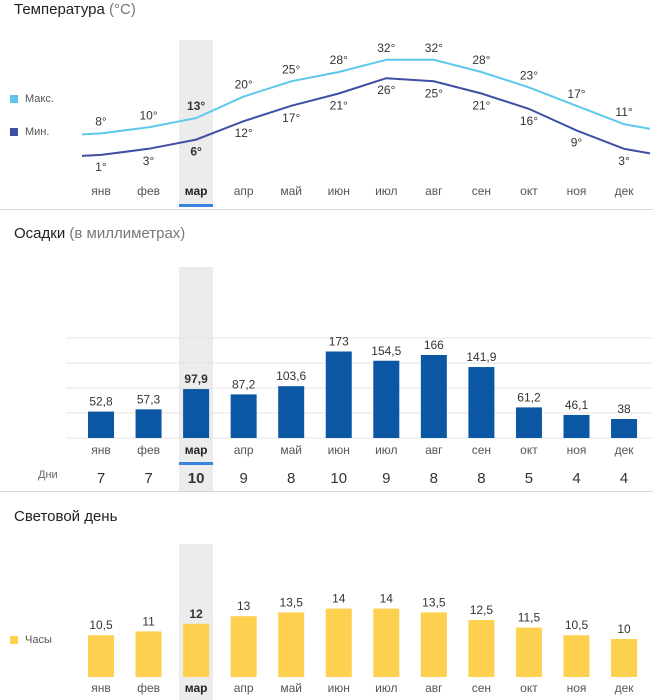  What do you see at coordinates (386, 90) in the screenshot?
I see `min-temp-label: 26°` at bounding box center [386, 90].